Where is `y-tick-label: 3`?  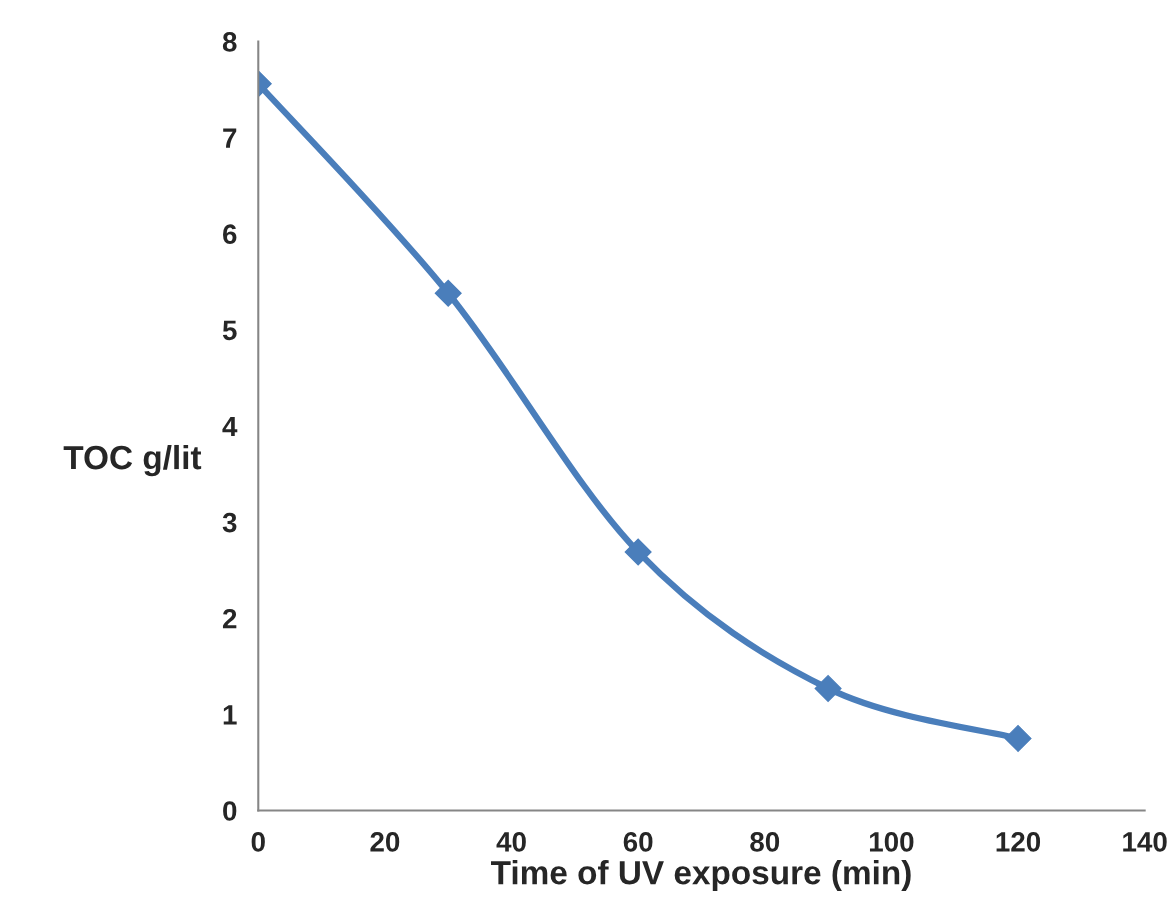 y-tick-label: 3 is located at coordinates (229, 522).